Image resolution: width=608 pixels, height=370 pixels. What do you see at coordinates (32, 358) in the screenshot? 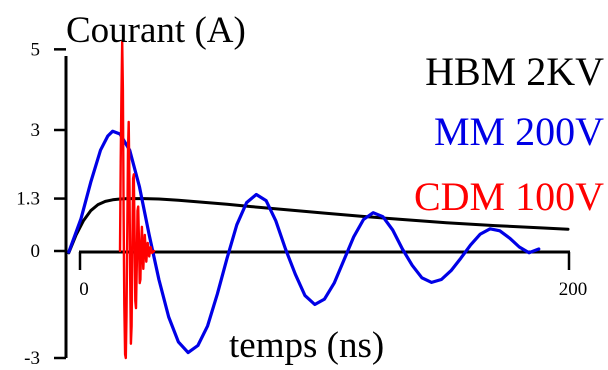
I see `y-tick-label: -3` at bounding box center [32, 358].